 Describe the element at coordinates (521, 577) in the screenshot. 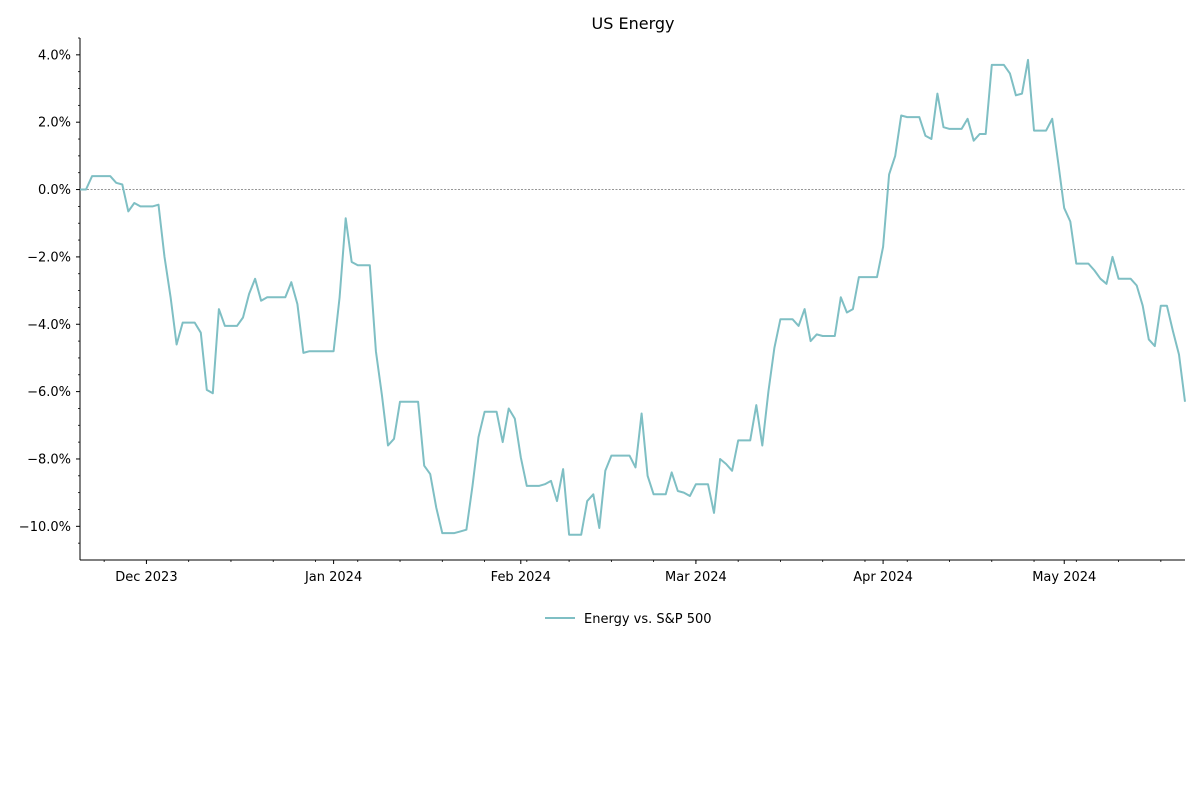

I see `x-tick-label: Feb 2024` at that location.